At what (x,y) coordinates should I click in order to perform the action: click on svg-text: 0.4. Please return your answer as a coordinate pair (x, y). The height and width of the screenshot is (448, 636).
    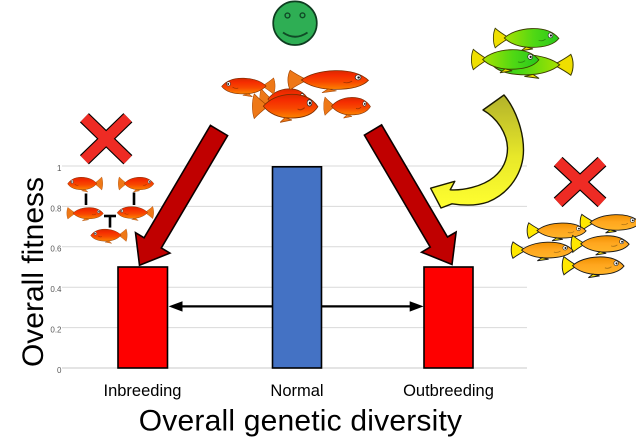
    Looking at the image, I should click on (56, 289).